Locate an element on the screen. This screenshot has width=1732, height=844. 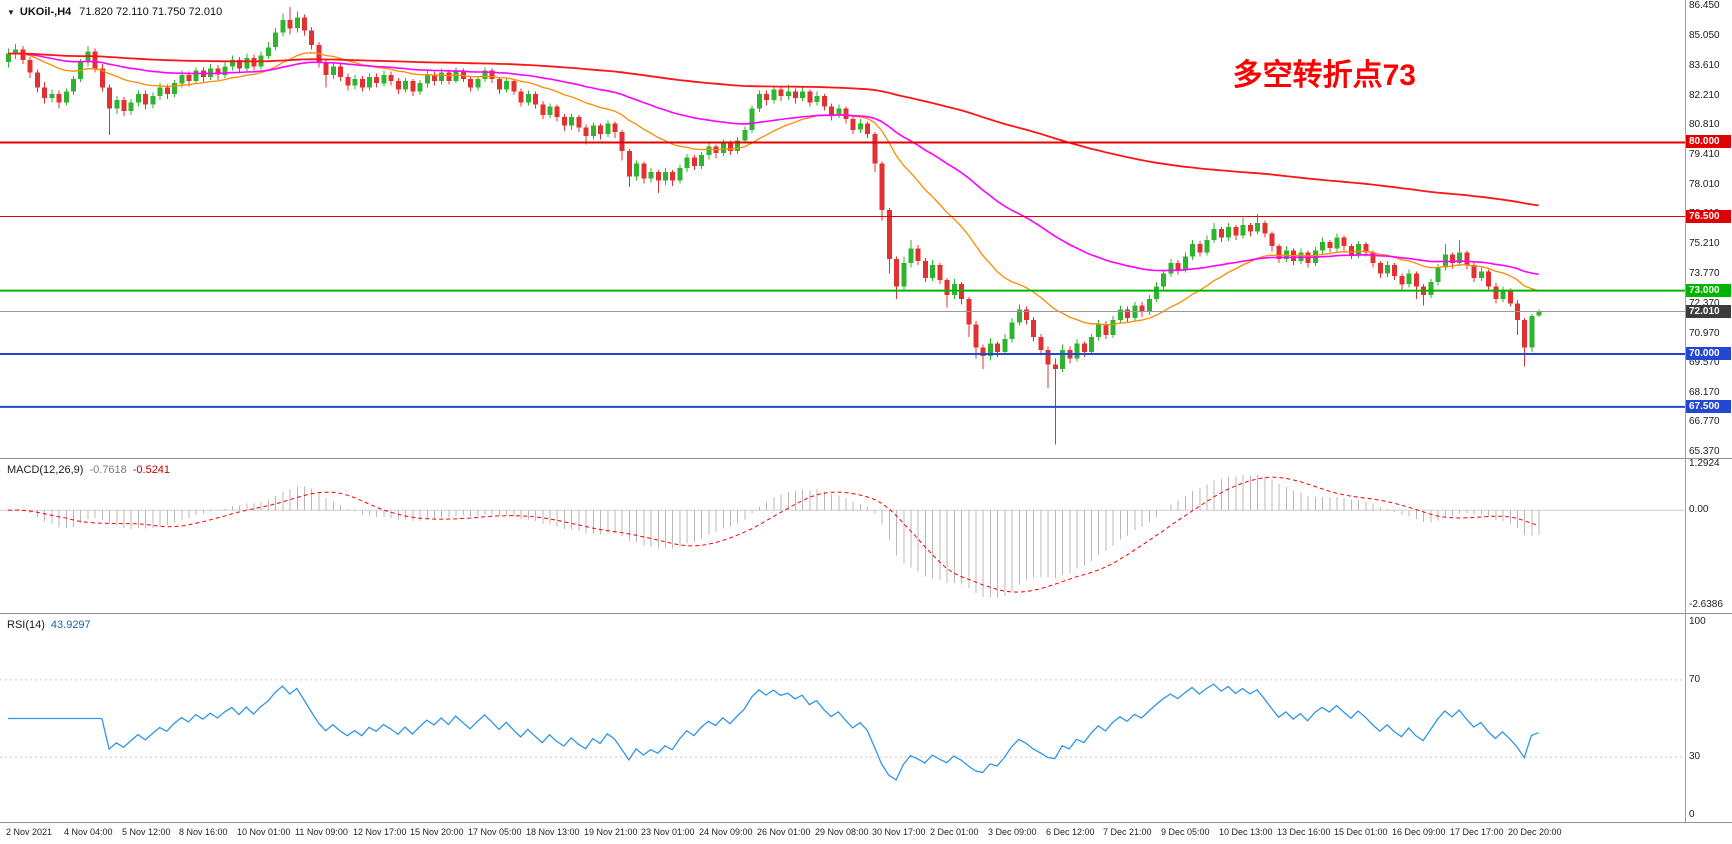
rsi-label: RSI(14) 43.9297 is located at coordinates (49, 625).